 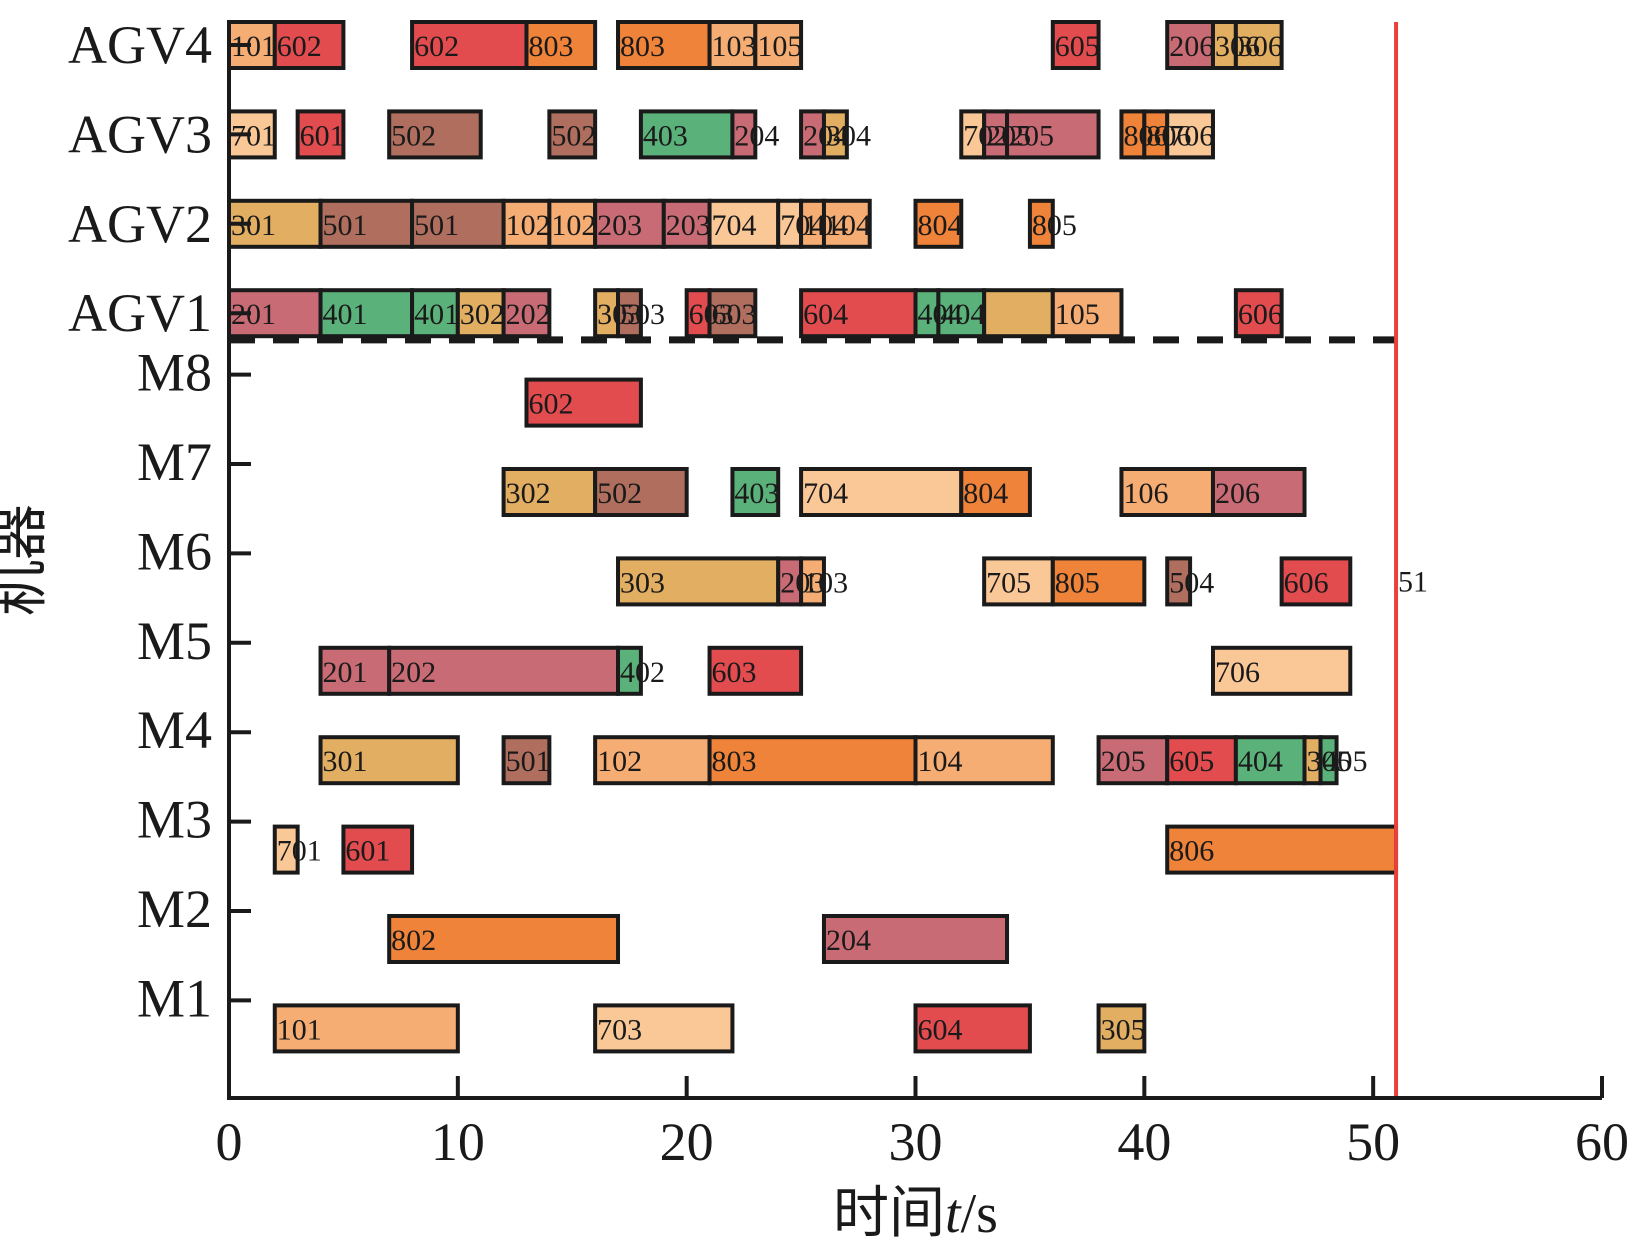 What do you see at coordinates (848, 940) in the screenshot?
I see `task-label-m2-87: 204` at bounding box center [848, 940].